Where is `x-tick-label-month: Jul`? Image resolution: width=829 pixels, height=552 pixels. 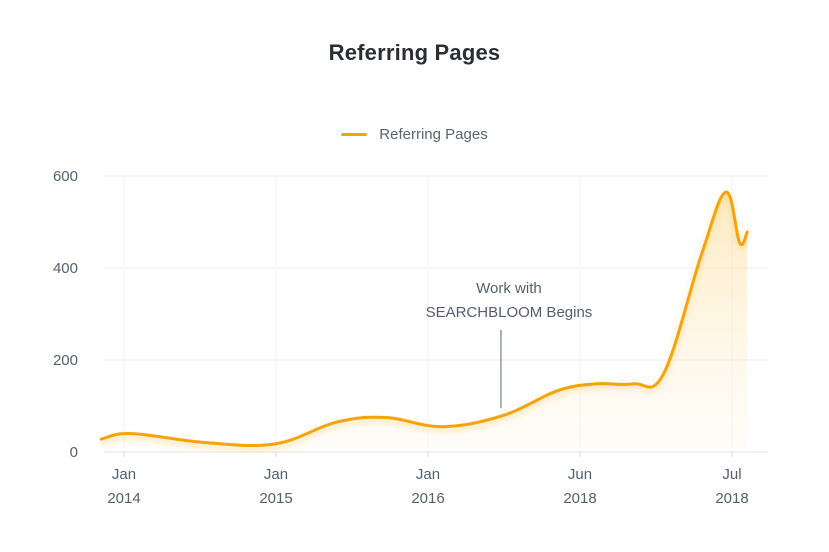
x-tick-label-month: Jul is located at coordinates (731, 474).